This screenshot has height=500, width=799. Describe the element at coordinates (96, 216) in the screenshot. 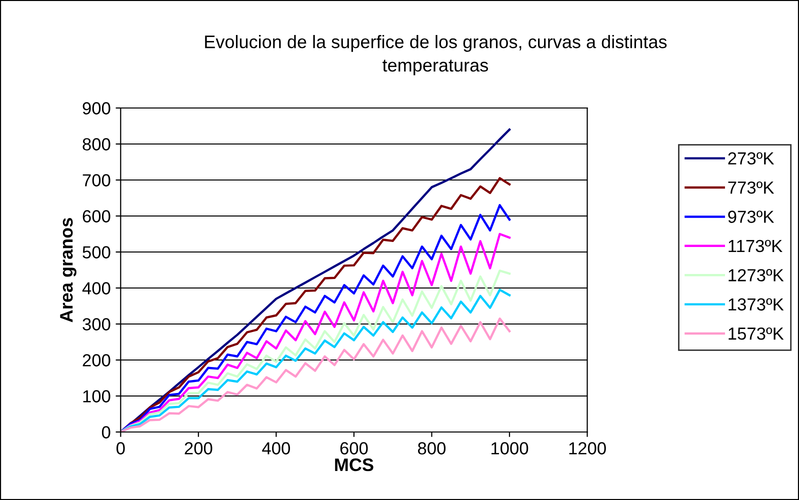

I see `y-tick-label: 600` at that location.